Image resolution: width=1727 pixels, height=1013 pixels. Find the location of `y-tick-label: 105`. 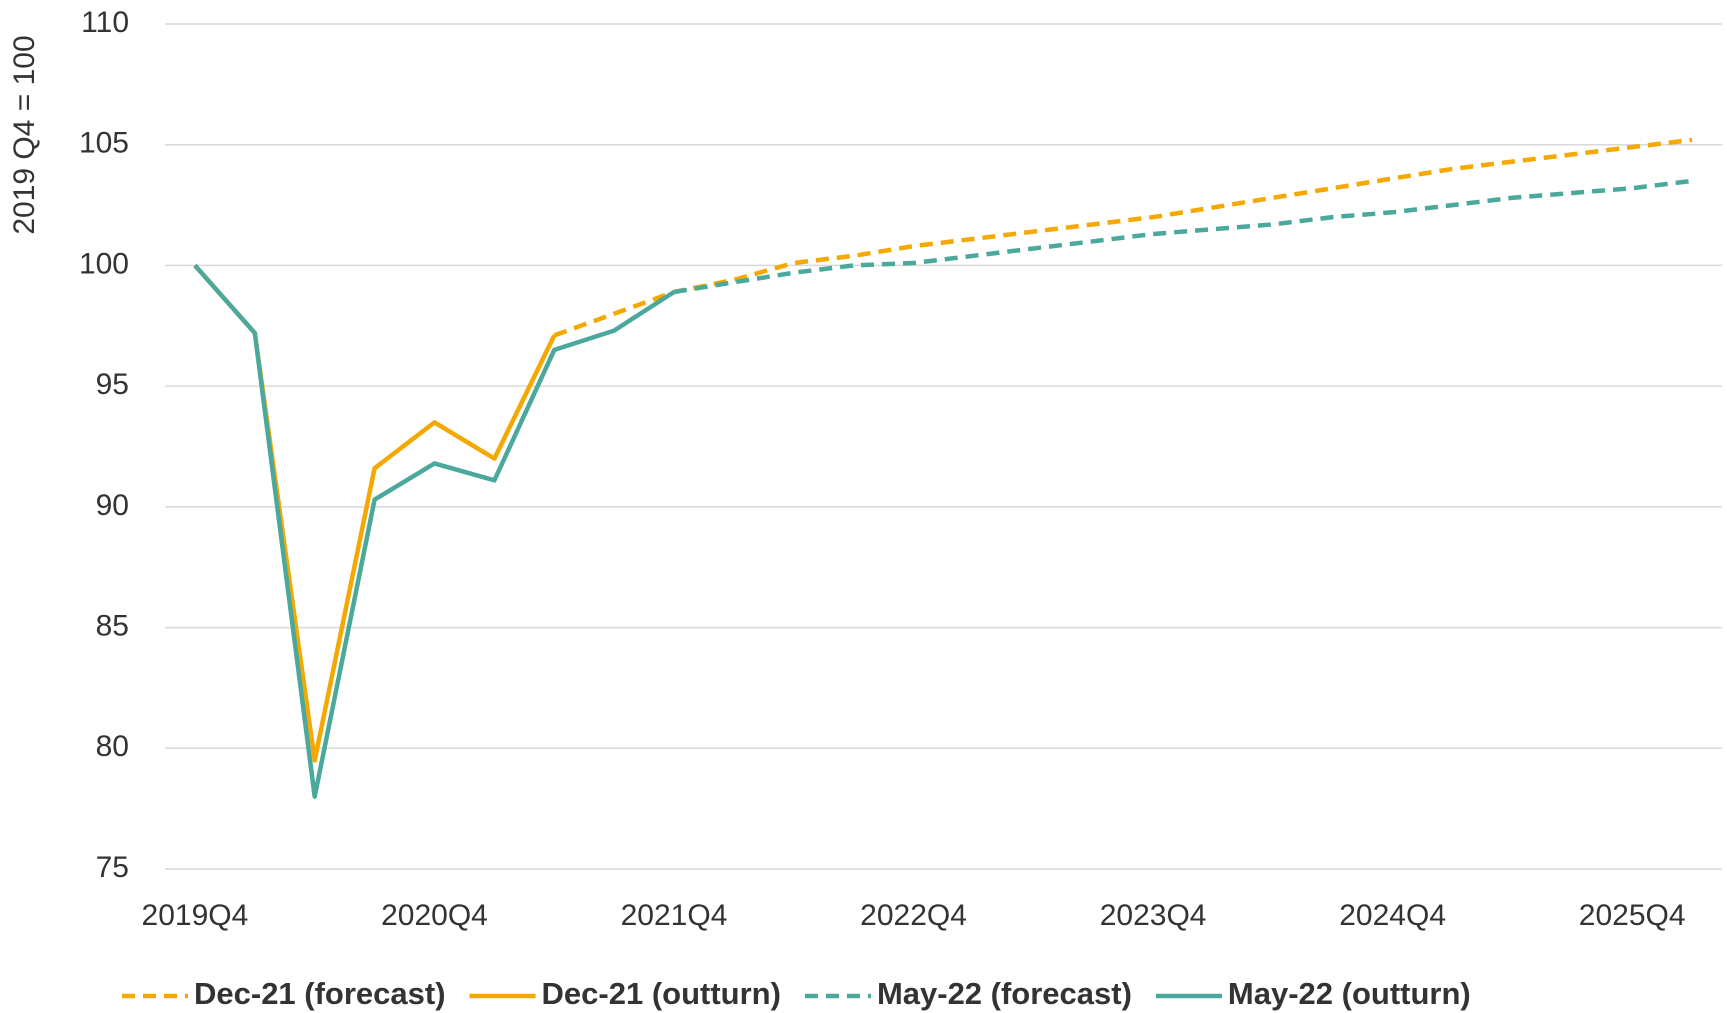

y-tick-label: 105 is located at coordinates (104, 143).